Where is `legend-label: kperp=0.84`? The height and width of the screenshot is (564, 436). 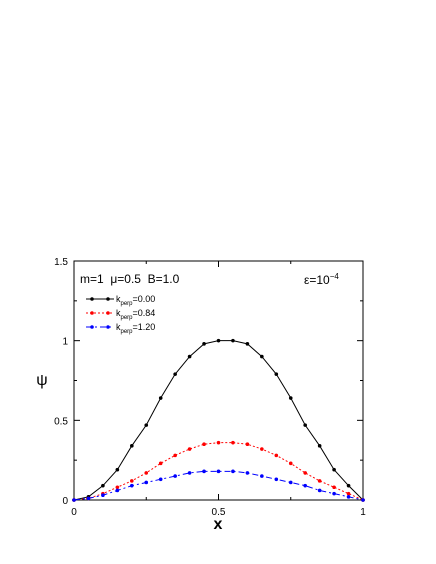 legend-label: kperp=0.84 is located at coordinates (135, 314).